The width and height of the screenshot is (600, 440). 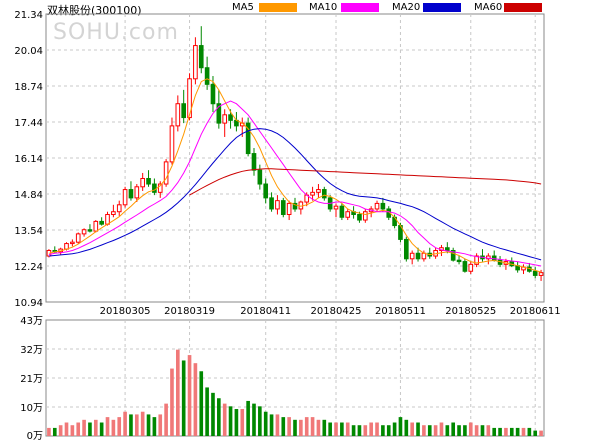 I want to click on price-tick-label: 21.34, so click(x=28, y=15).